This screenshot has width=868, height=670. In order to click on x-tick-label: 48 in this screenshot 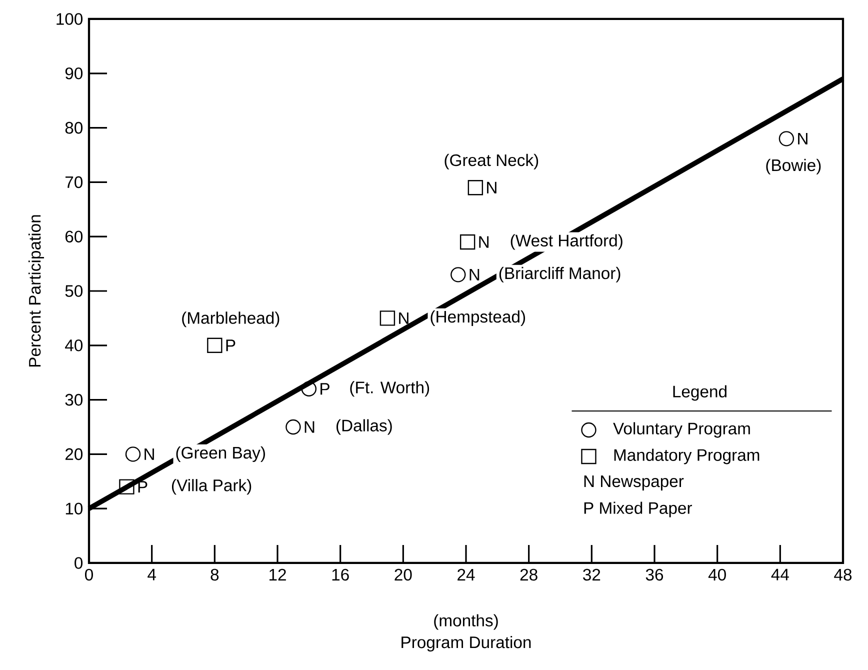, I will do `click(843, 574)`.